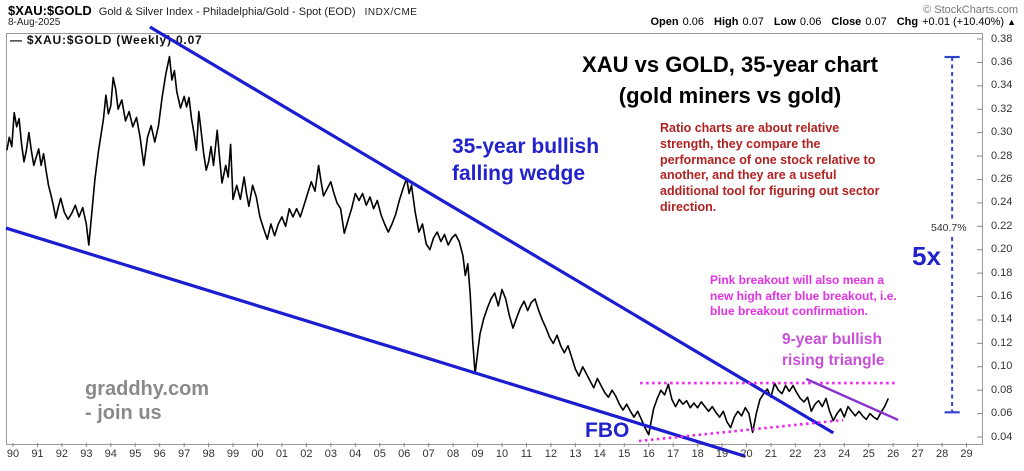  I want to click on x-axis-label: 09, so click(477, 454).